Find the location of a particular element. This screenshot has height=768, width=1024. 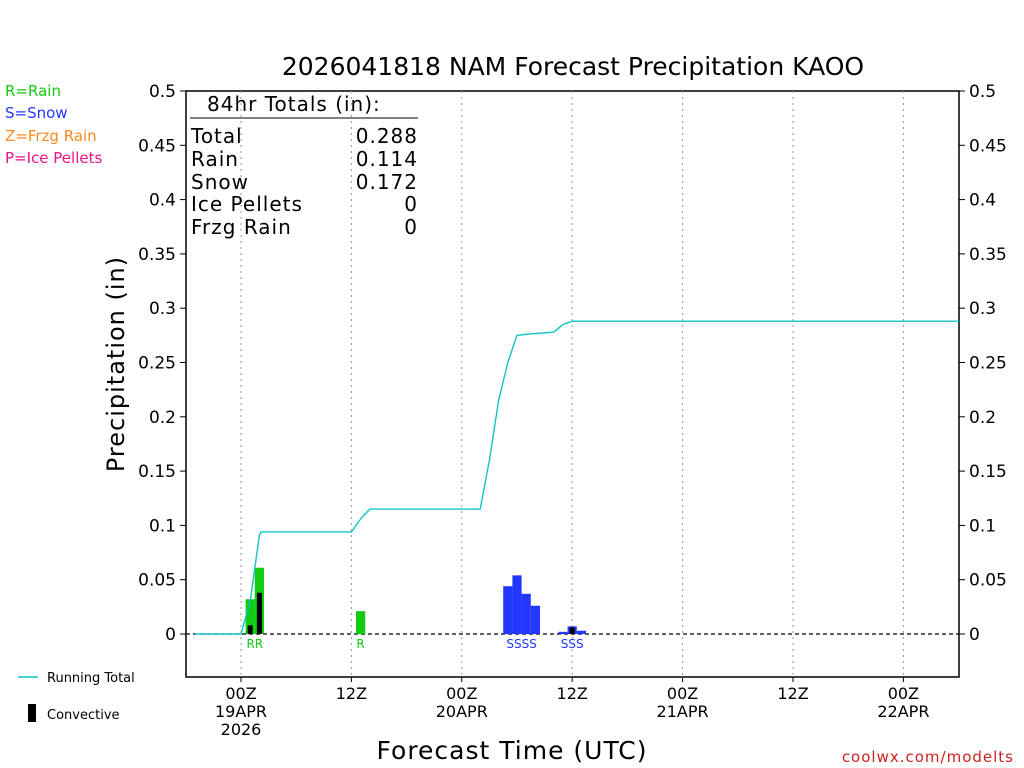

x-tick-label-2-1: 00Z is located at coordinates (461, 693).